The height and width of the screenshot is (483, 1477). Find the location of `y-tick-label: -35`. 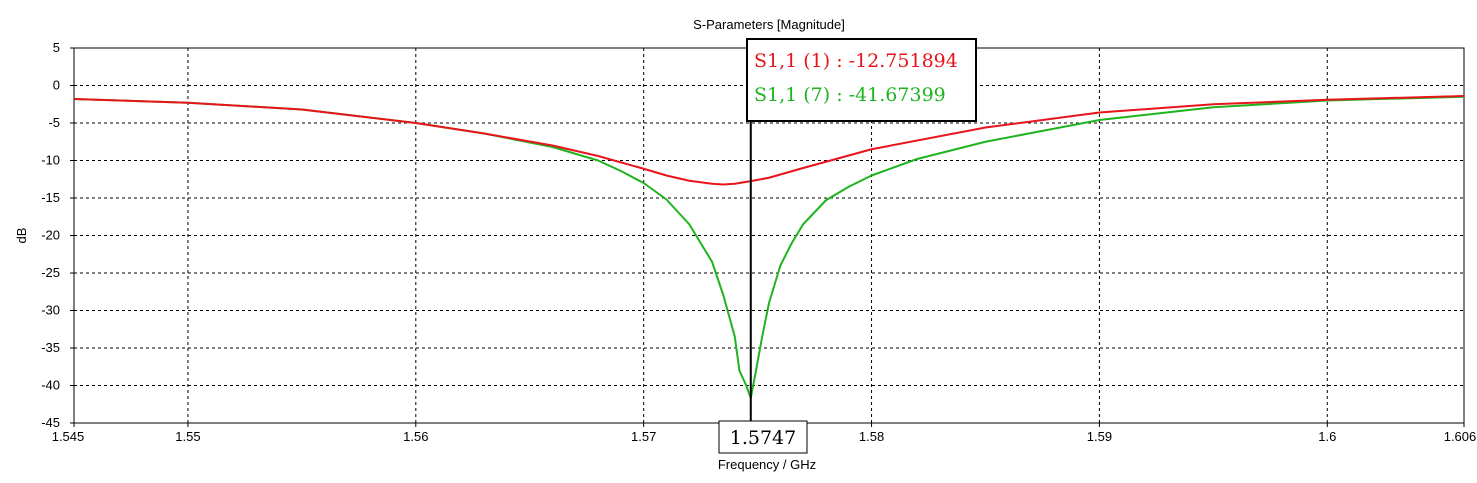

y-tick-label: -35 is located at coordinates (50, 347).